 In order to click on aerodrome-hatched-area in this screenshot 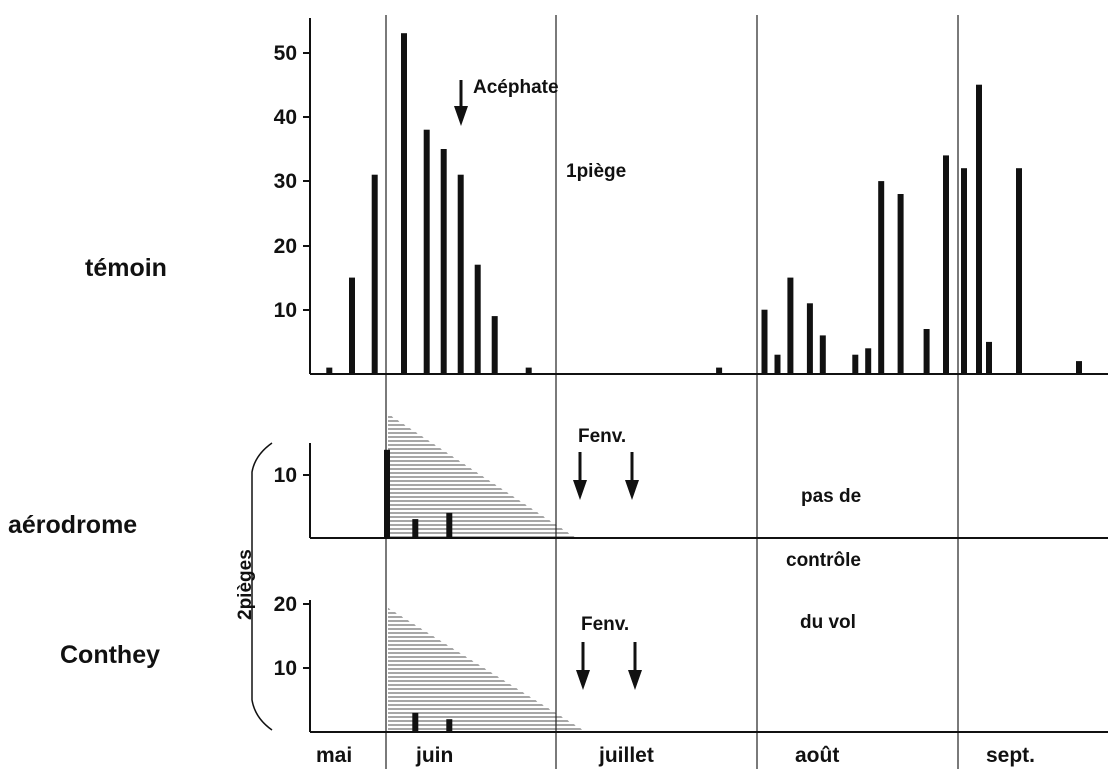, I will do `click(482, 476)`.